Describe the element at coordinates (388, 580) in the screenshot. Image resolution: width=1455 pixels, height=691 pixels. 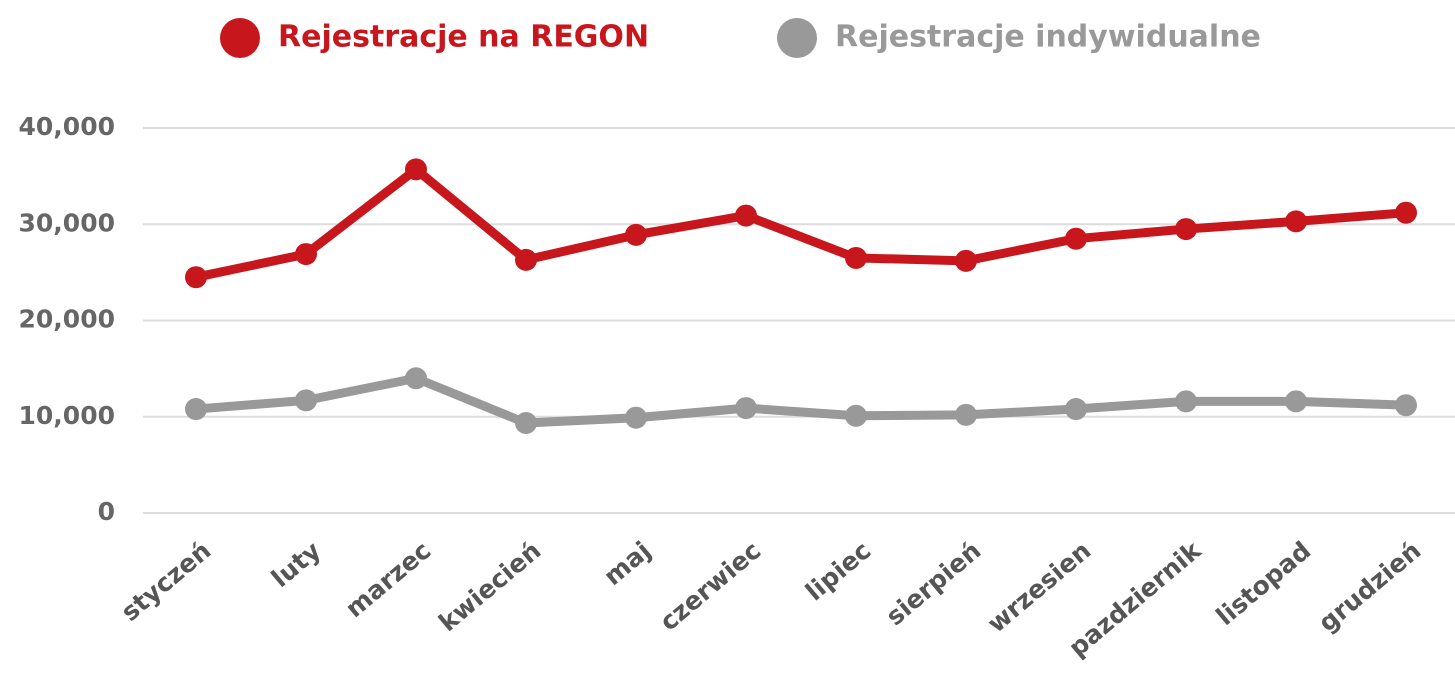
I see `x-tick-label: marzec` at that location.